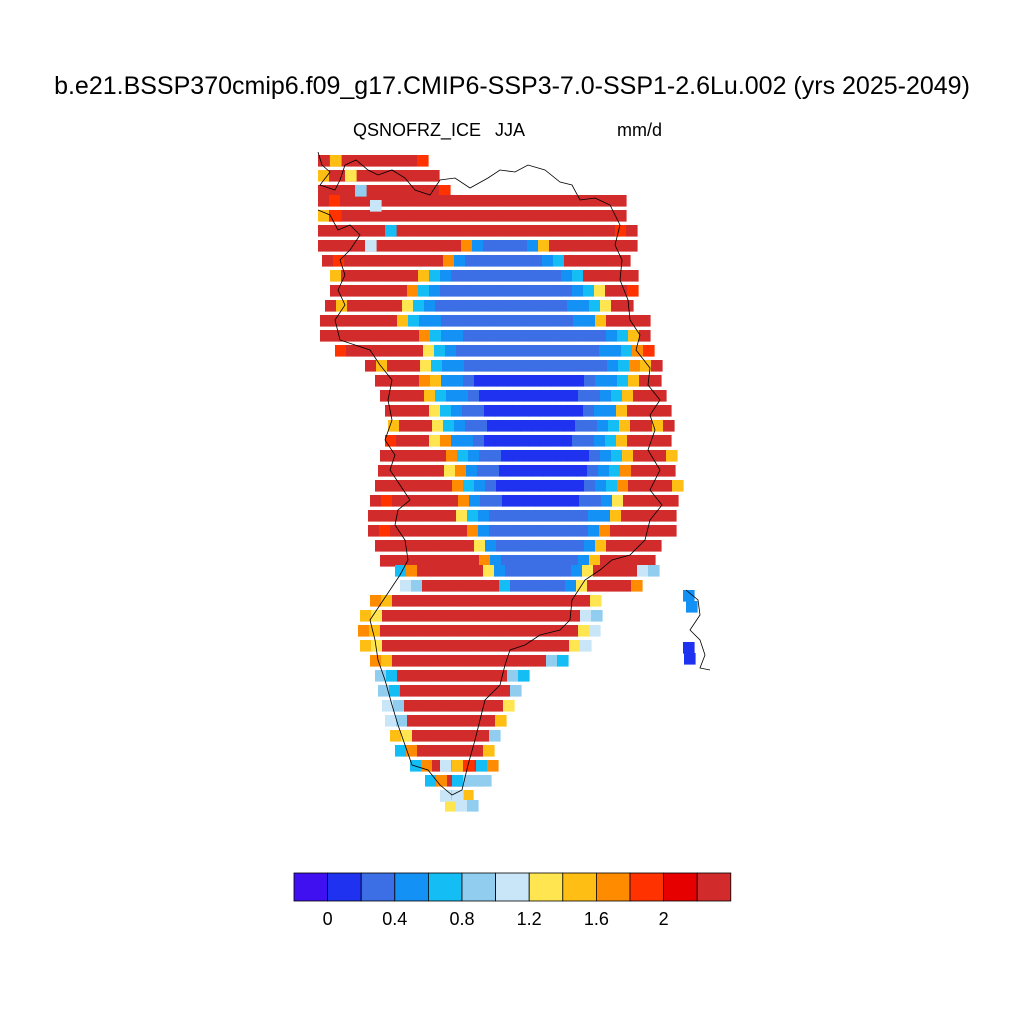 The height and width of the screenshot is (1024, 1024). Describe the element at coordinates (461, 919) in the screenshot. I see `colorbar-tick-label: 0.8` at that location.